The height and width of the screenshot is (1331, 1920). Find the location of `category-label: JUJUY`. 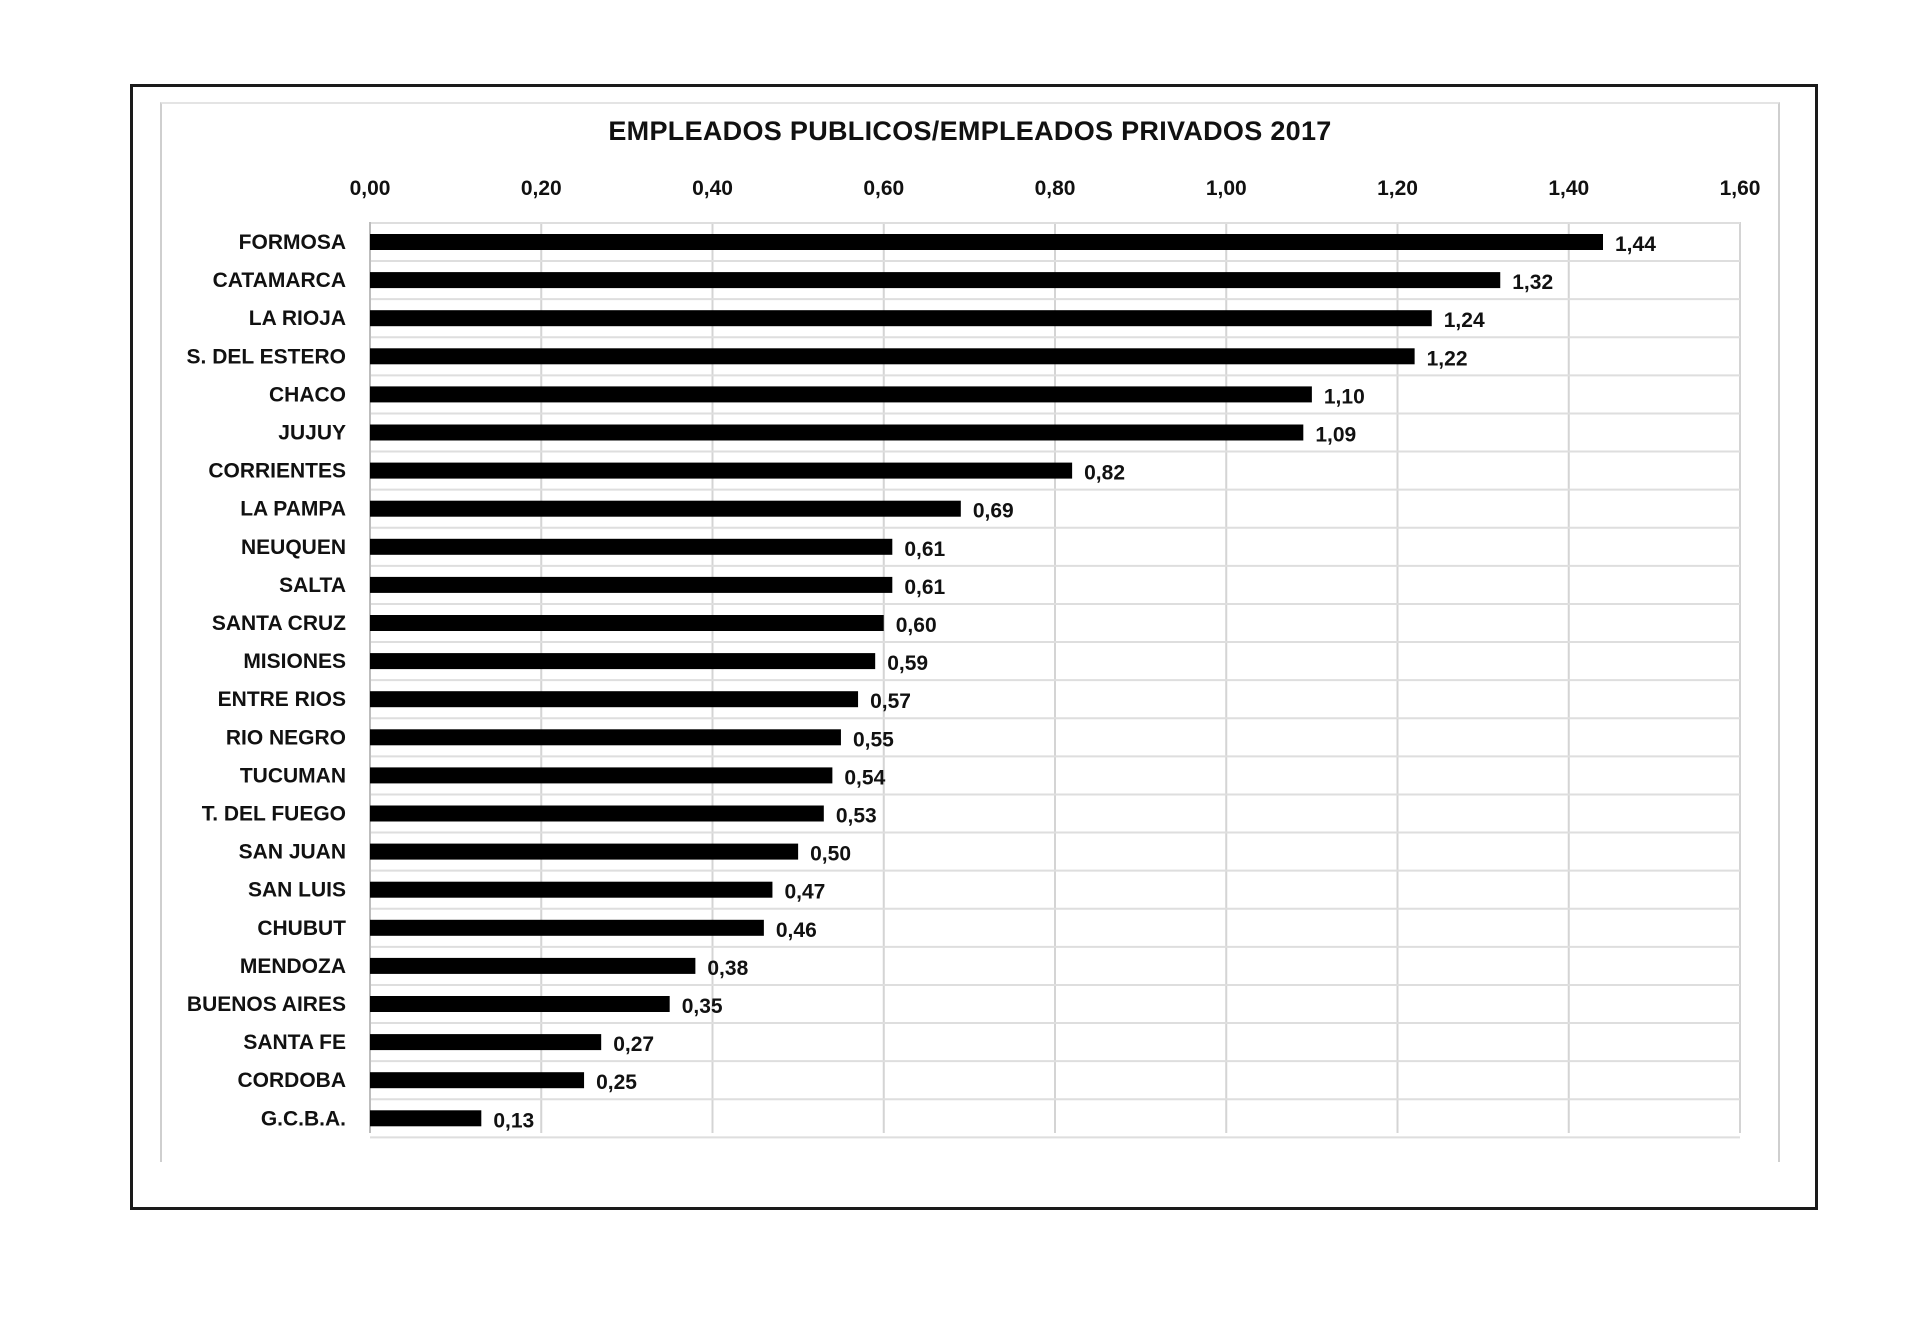

category-label: JUJUY is located at coordinates (312, 433).